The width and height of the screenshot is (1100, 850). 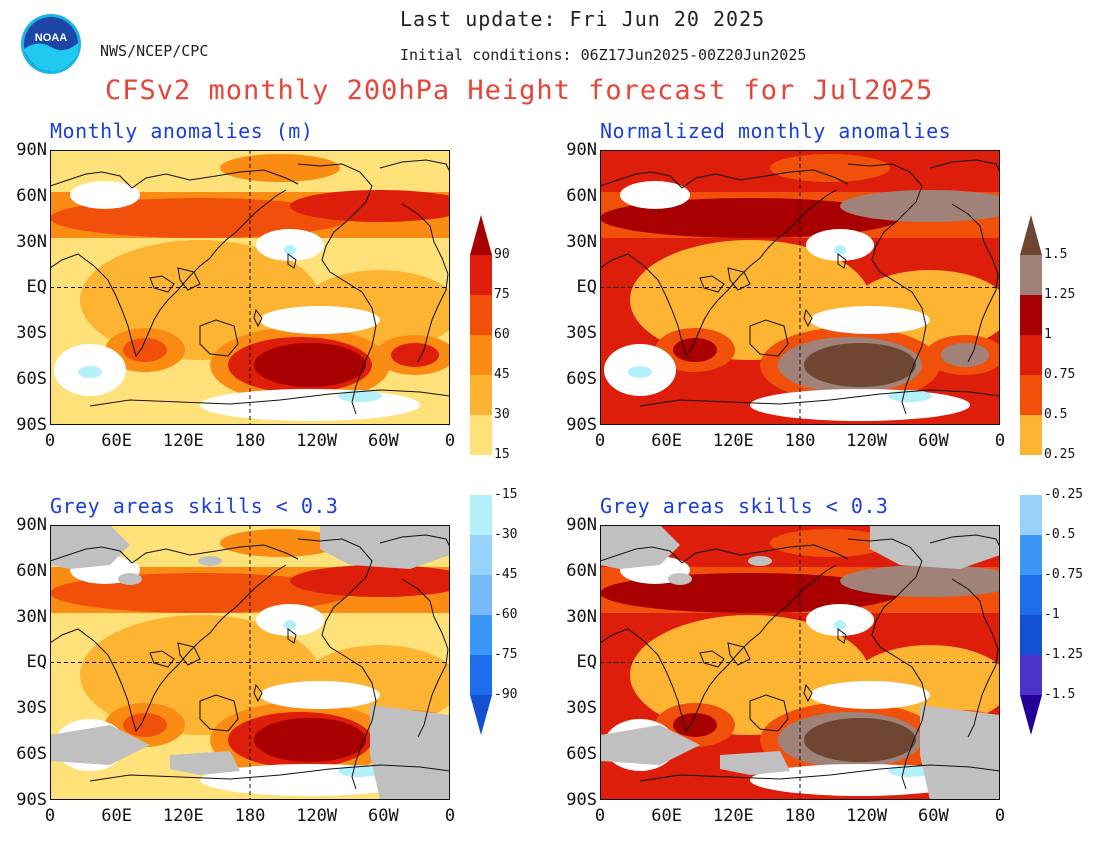 What do you see at coordinates (506, 654) in the screenshot?
I see `colorbar-label: -75` at bounding box center [506, 654].